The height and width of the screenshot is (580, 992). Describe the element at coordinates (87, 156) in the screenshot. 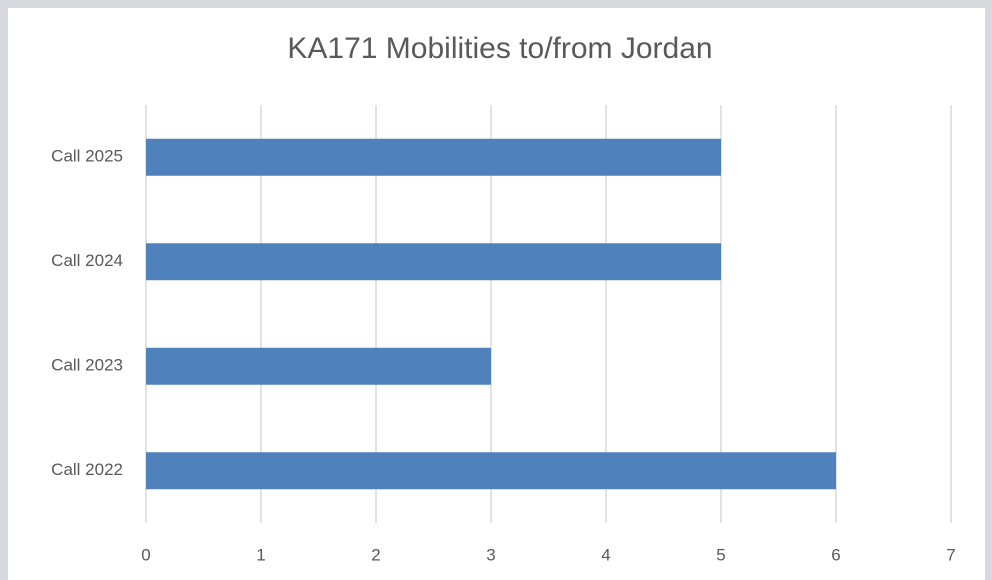

I see `y-tick-label: Call 2025` at that location.